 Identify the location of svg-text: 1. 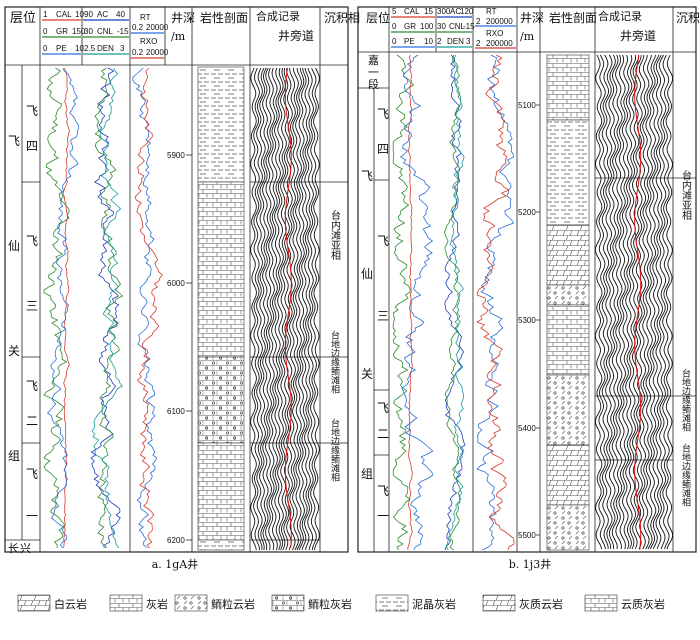
(45, 14).